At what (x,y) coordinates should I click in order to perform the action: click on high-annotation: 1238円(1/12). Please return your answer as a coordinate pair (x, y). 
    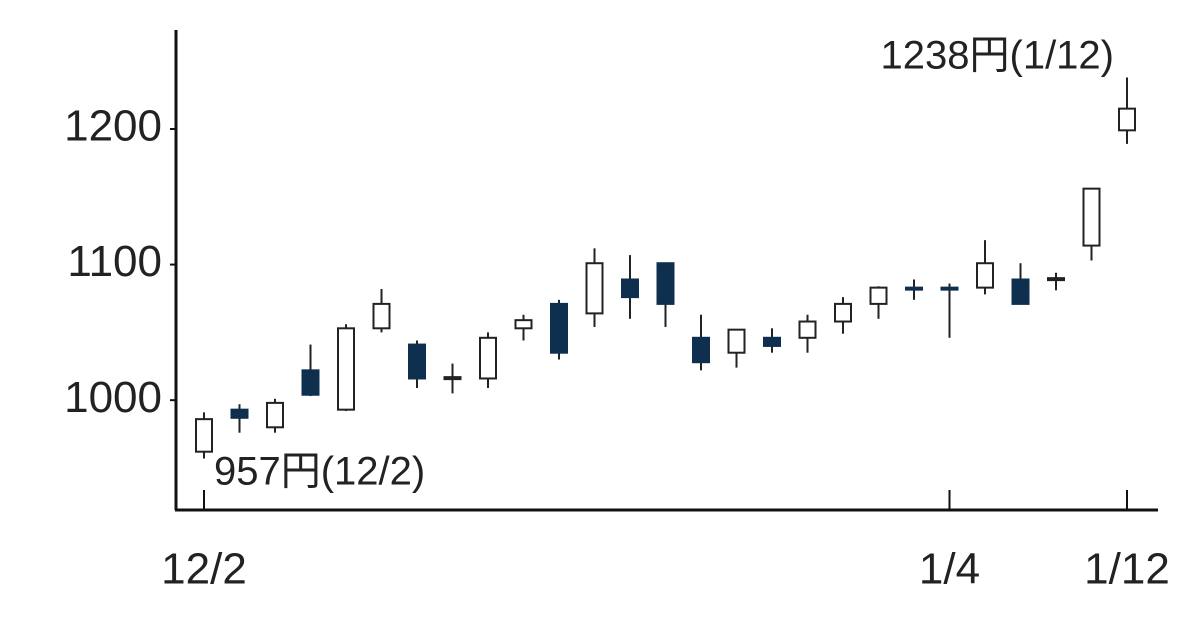
    Looking at the image, I should click on (997, 56).